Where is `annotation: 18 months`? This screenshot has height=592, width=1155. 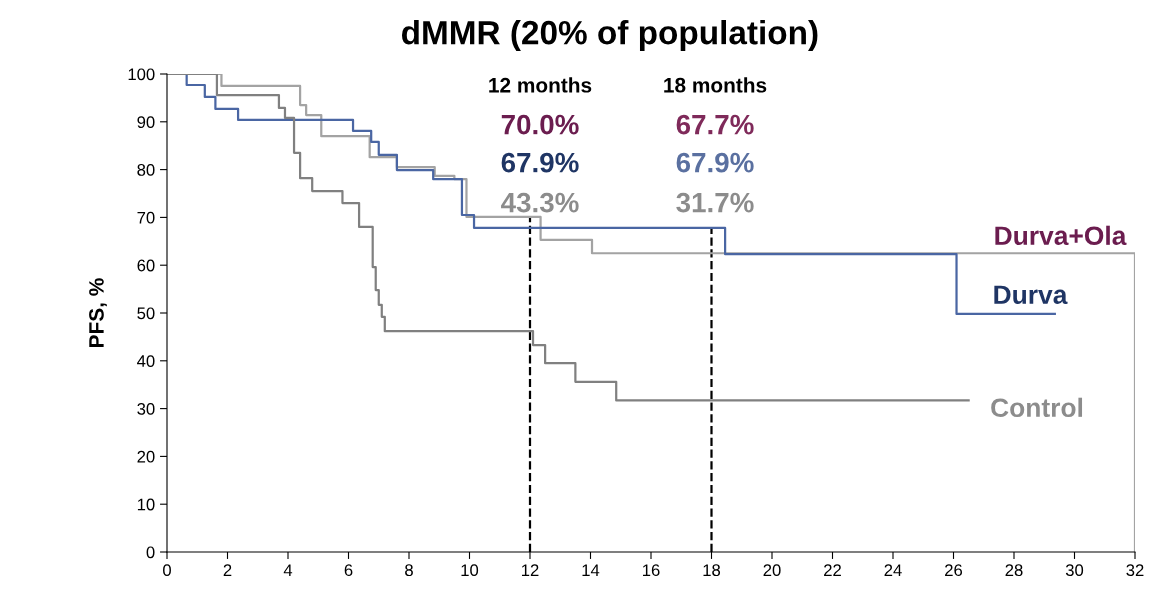 annotation: 18 months is located at coordinates (715, 85).